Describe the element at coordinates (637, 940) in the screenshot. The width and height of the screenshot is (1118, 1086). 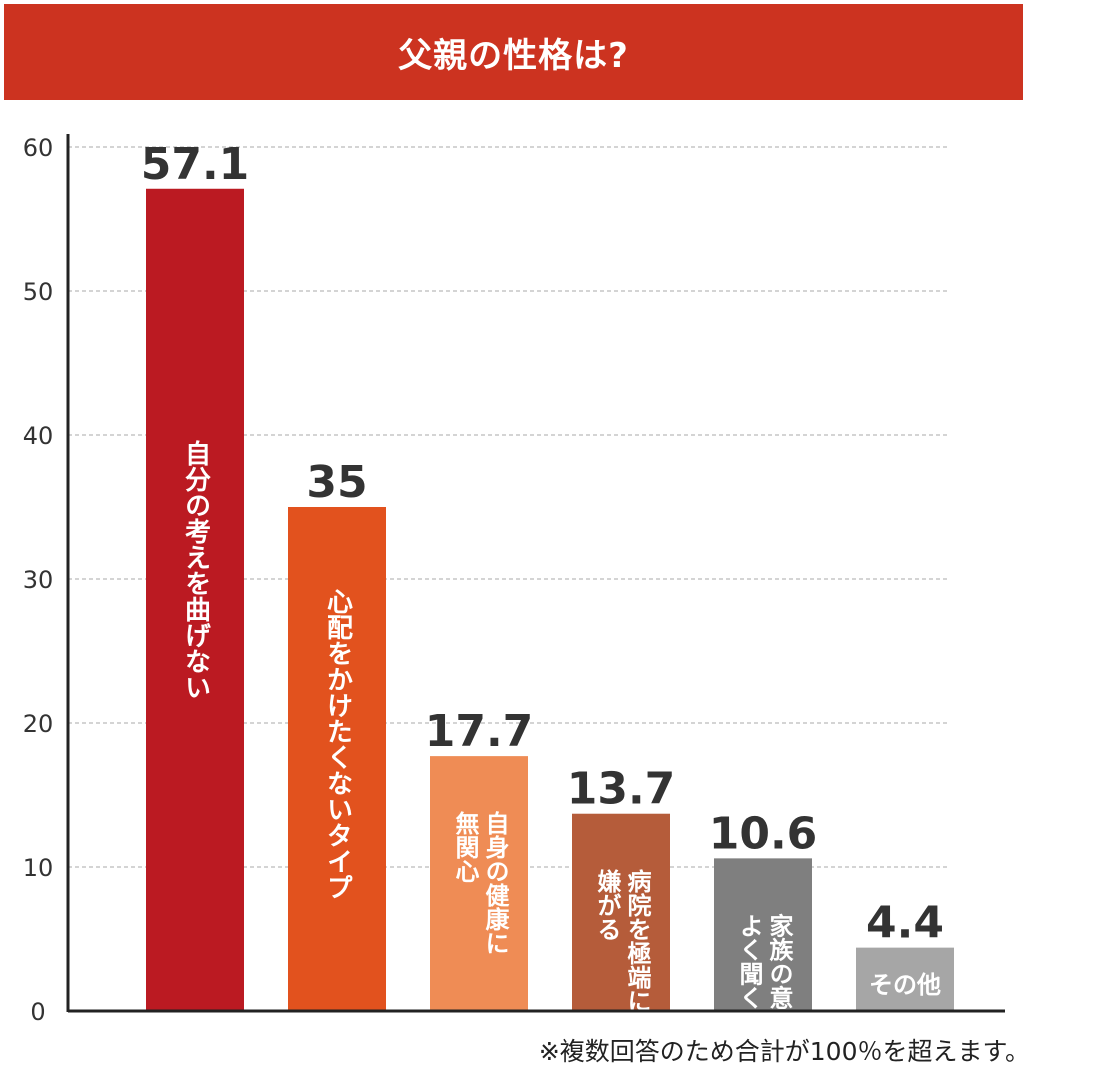
I see `bar-category-label: 病院を極端に` at that location.